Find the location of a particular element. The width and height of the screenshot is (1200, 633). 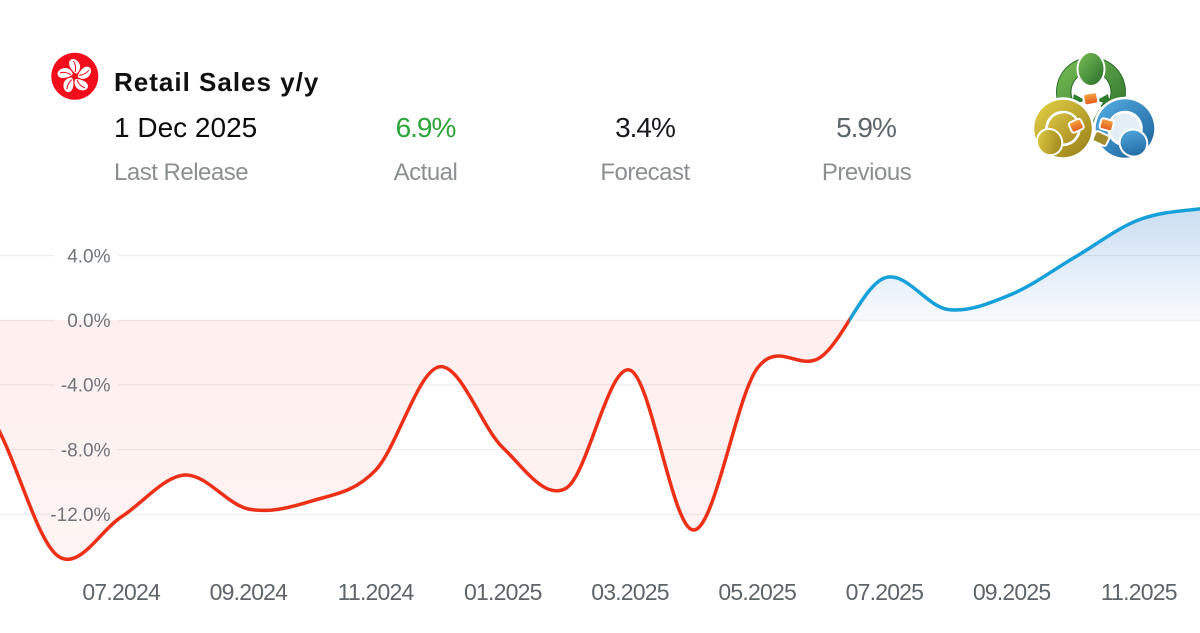

svg-text: 0.0% is located at coordinates (88, 321).